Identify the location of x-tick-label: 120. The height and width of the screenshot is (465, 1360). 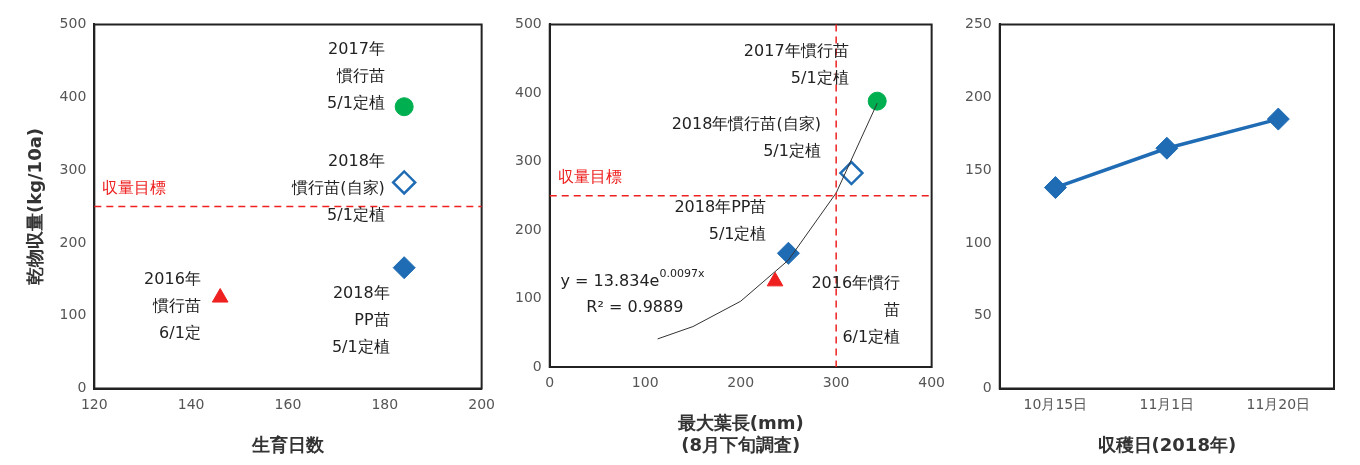
(94, 403).